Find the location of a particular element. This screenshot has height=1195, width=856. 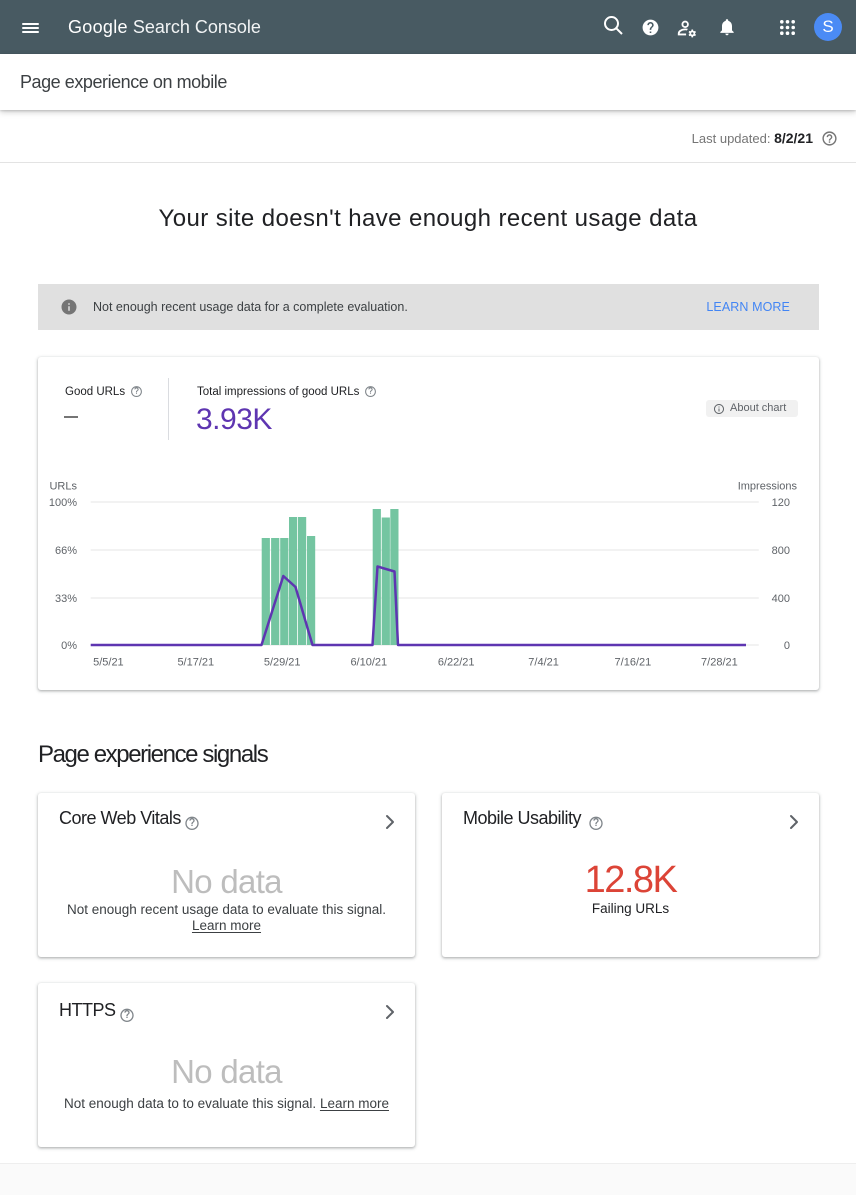

svg-text: 400 is located at coordinates (781, 599).